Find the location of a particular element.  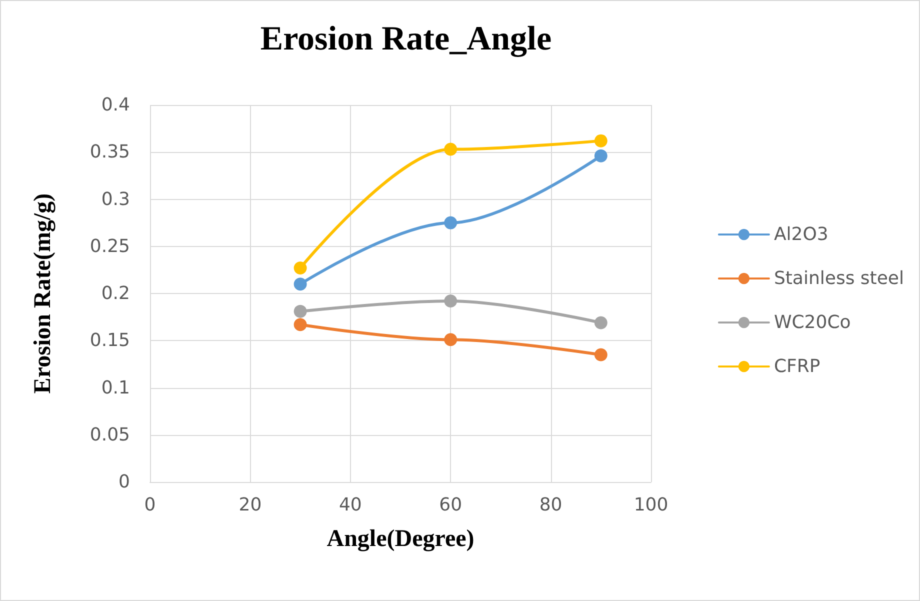

x-tick-label: 20 is located at coordinates (250, 505).